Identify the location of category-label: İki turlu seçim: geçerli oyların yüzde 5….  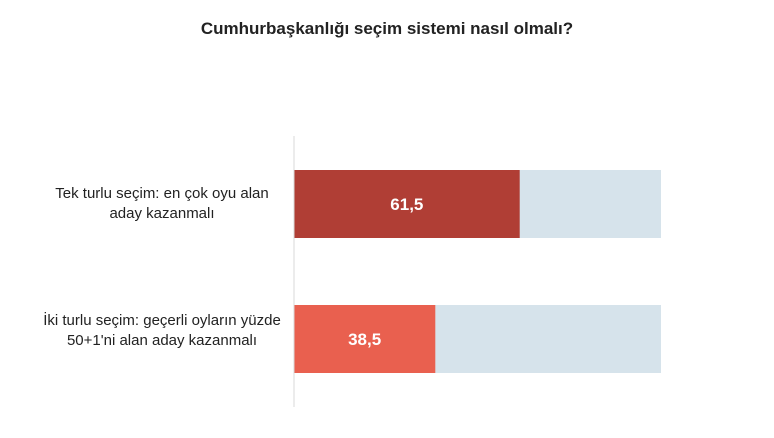
(162, 330).